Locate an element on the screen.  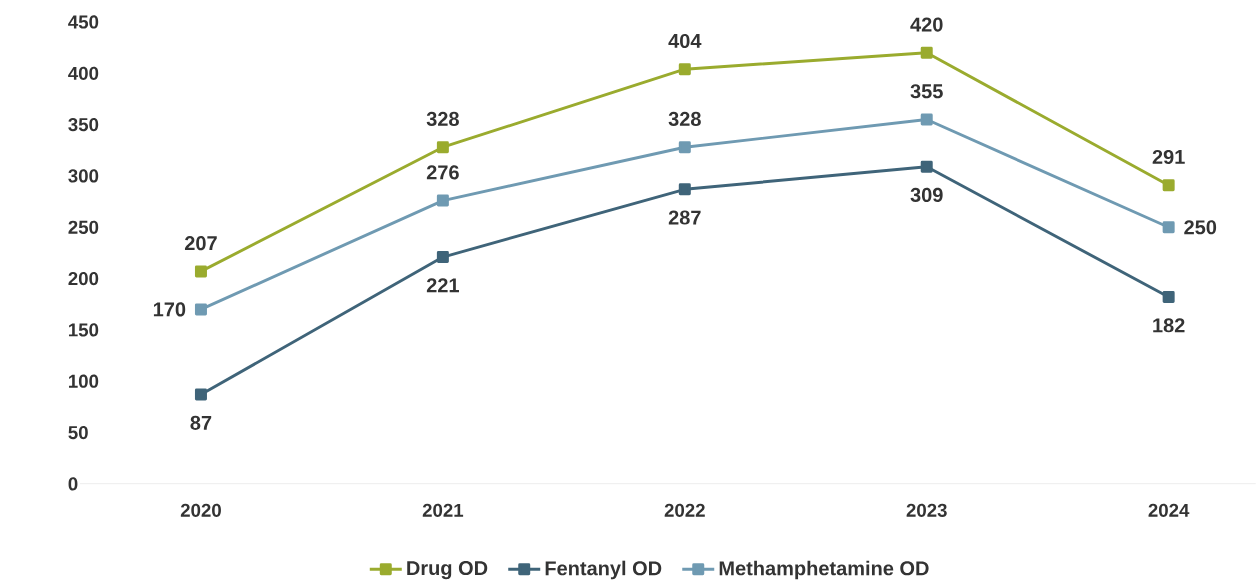
y-tick-label: 250 is located at coordinates (83, 227).